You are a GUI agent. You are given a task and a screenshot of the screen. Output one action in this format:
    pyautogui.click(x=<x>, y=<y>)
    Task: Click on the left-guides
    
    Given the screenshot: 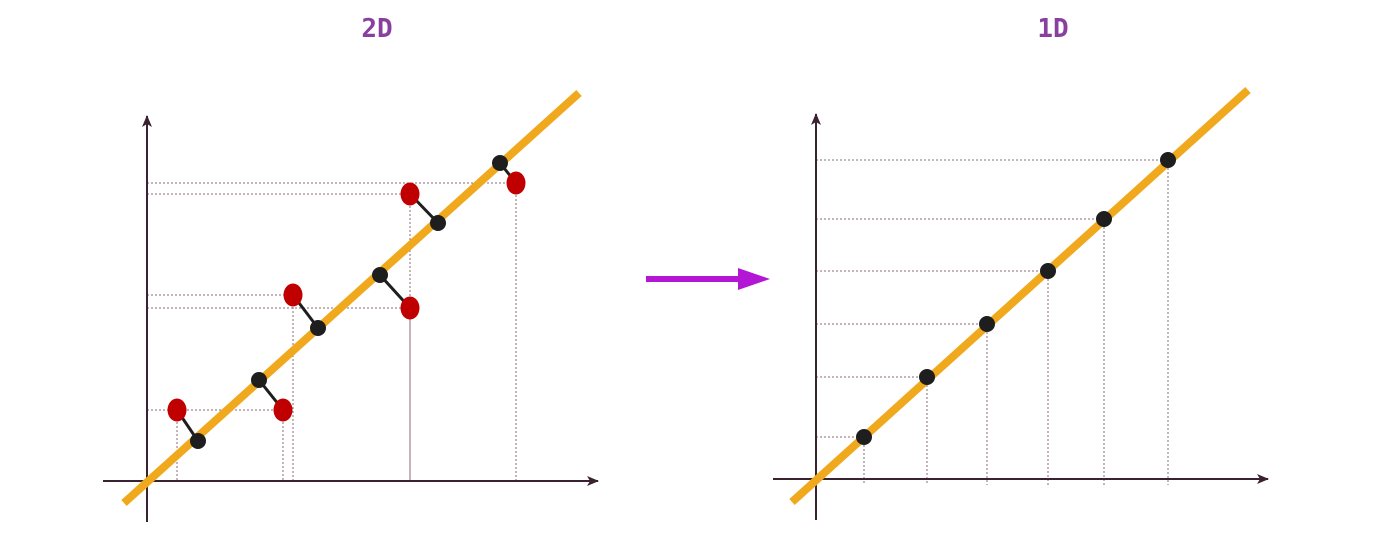 What is the action you would take?
    pyautogui.click(x=332, y=331)
    